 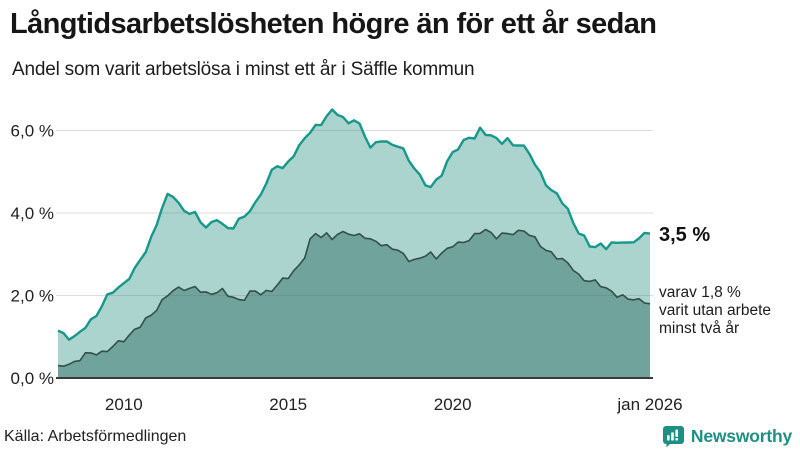 I want to click on secondary-annotation-line2: varit utan arbete, so click(x=715, y=310).